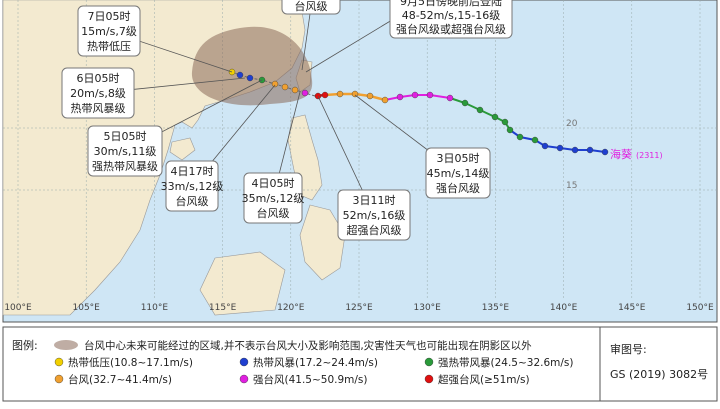  Describe the element at coordinates (374, 230) in the screenshot. I see `callout-level: 超强台风级` at that location.